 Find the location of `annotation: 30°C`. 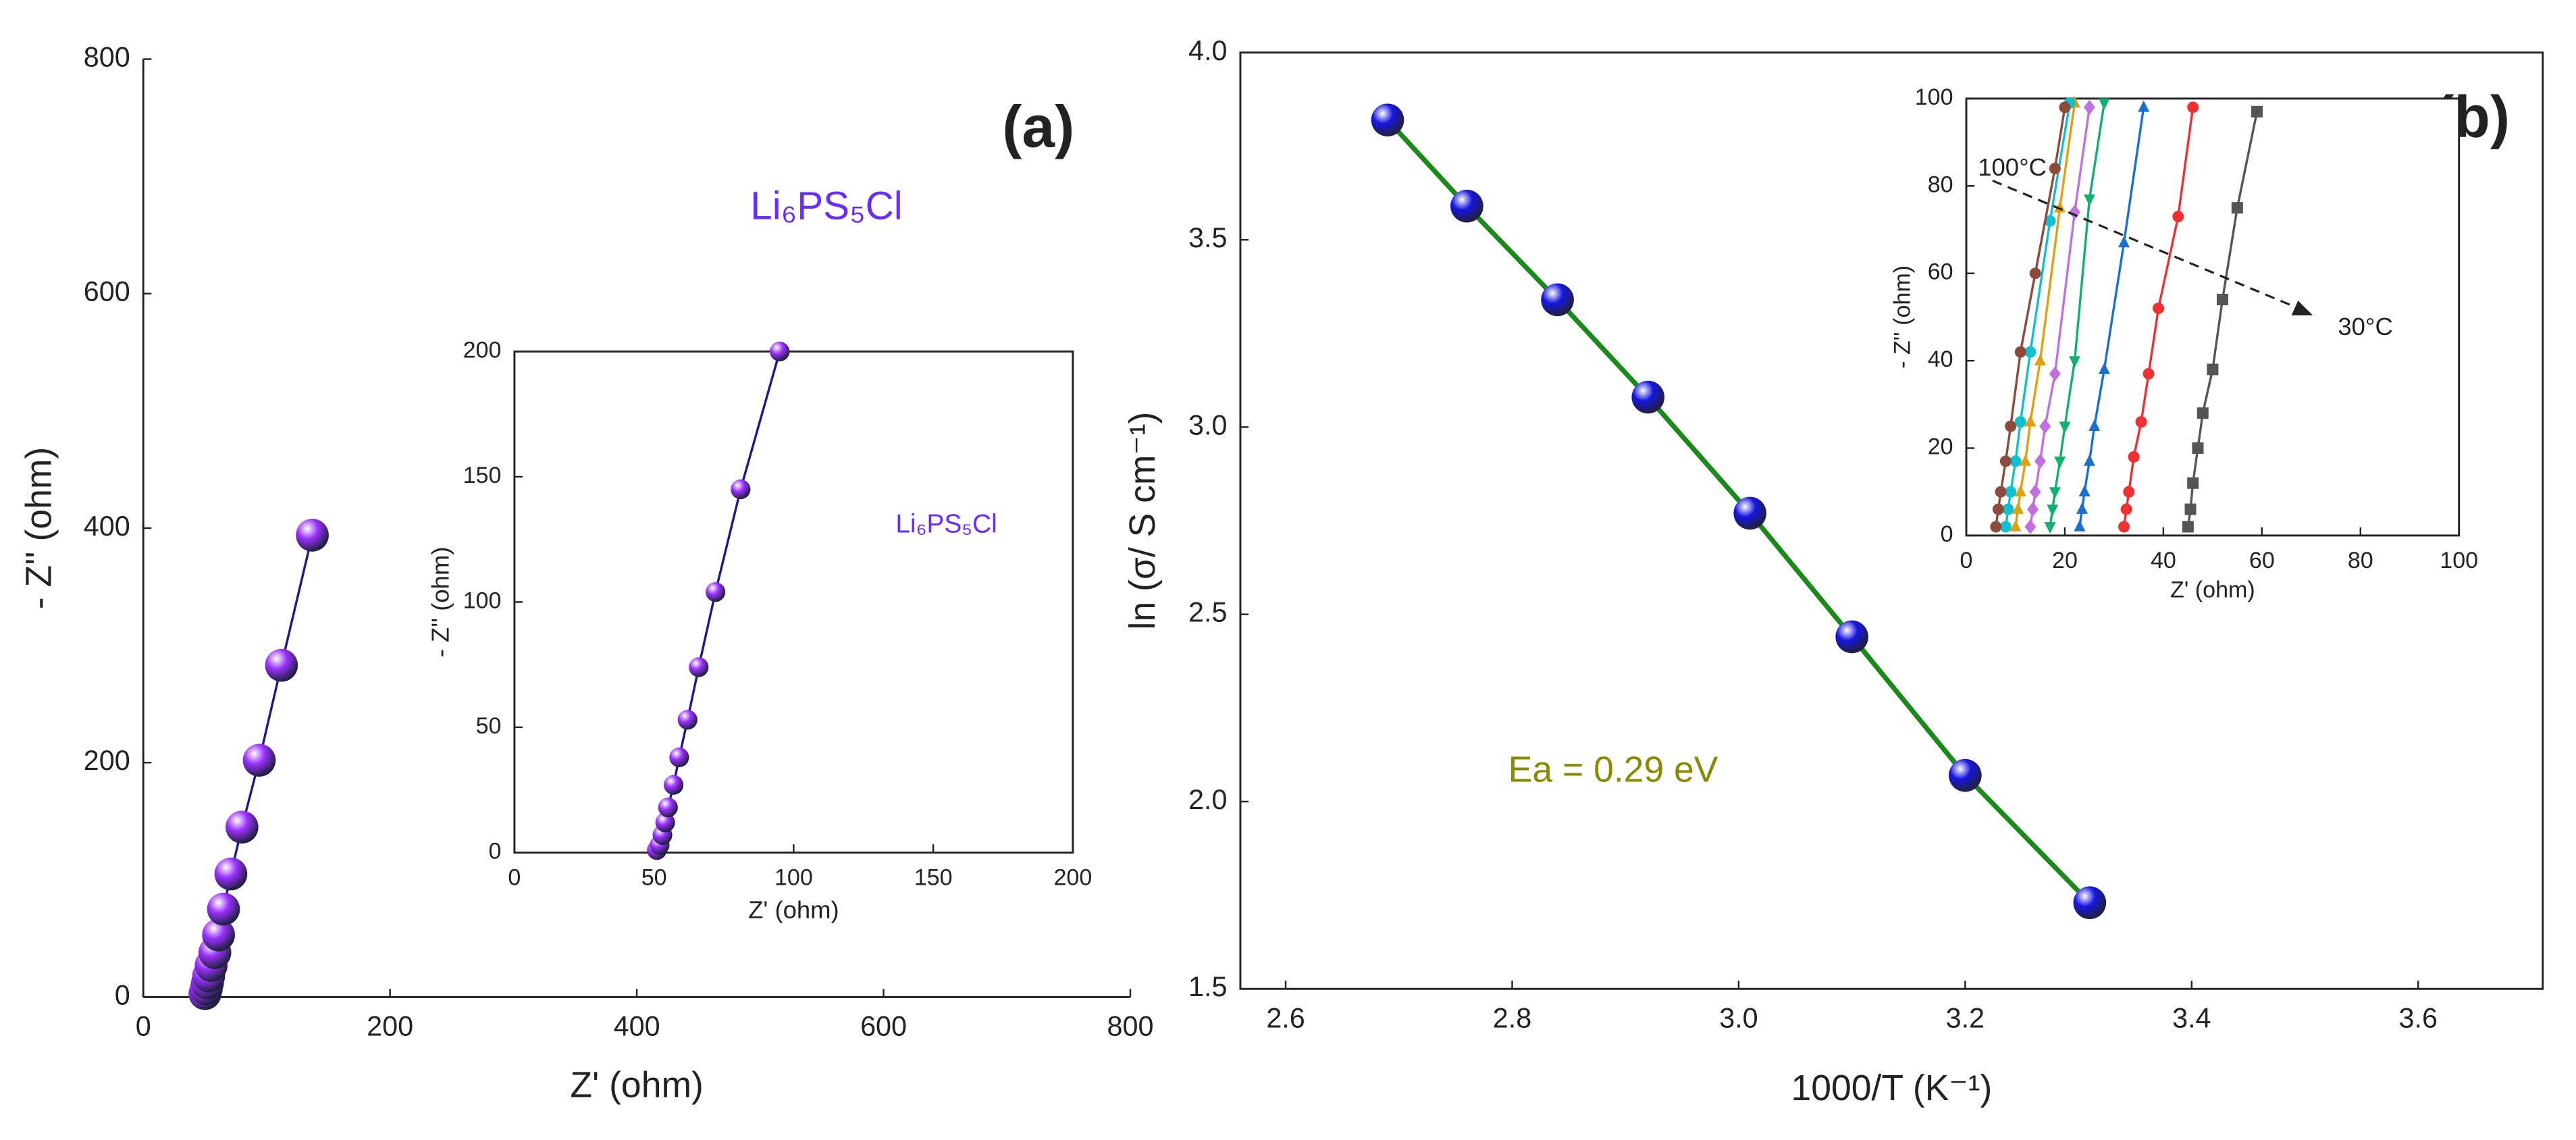

annotation: 30°C is located at coordinates (2365, 326).